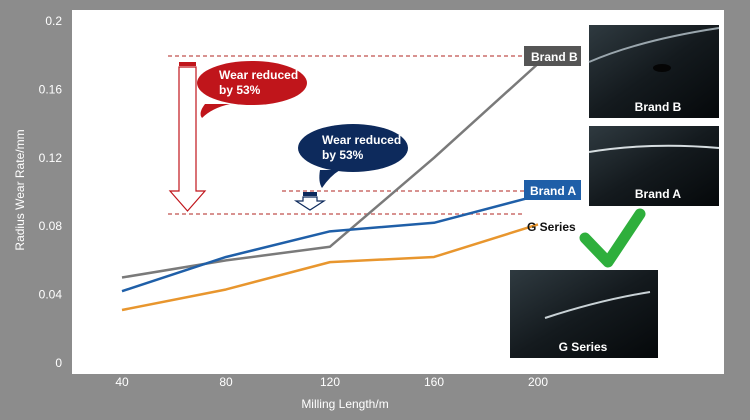 This screenshot has width=750, height=420. What do you see at coordinates (654, 71) in the screenshot?
I see `photo-brand-b: Brand B` at bounding box center [654, 71].